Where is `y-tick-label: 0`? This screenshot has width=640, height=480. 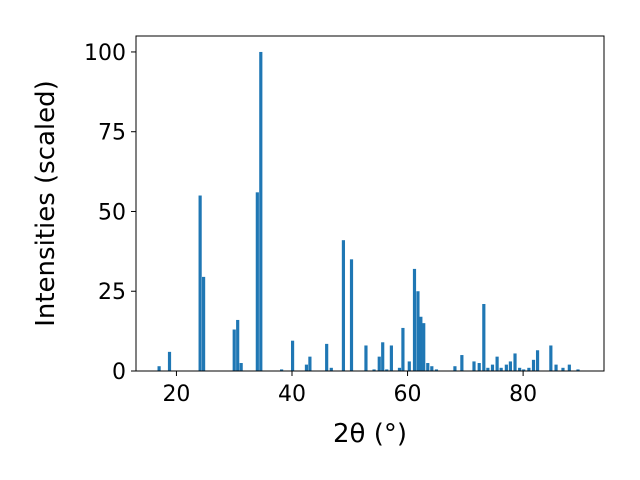 y-tick-label: 0 is located at coordinates (119, 372).